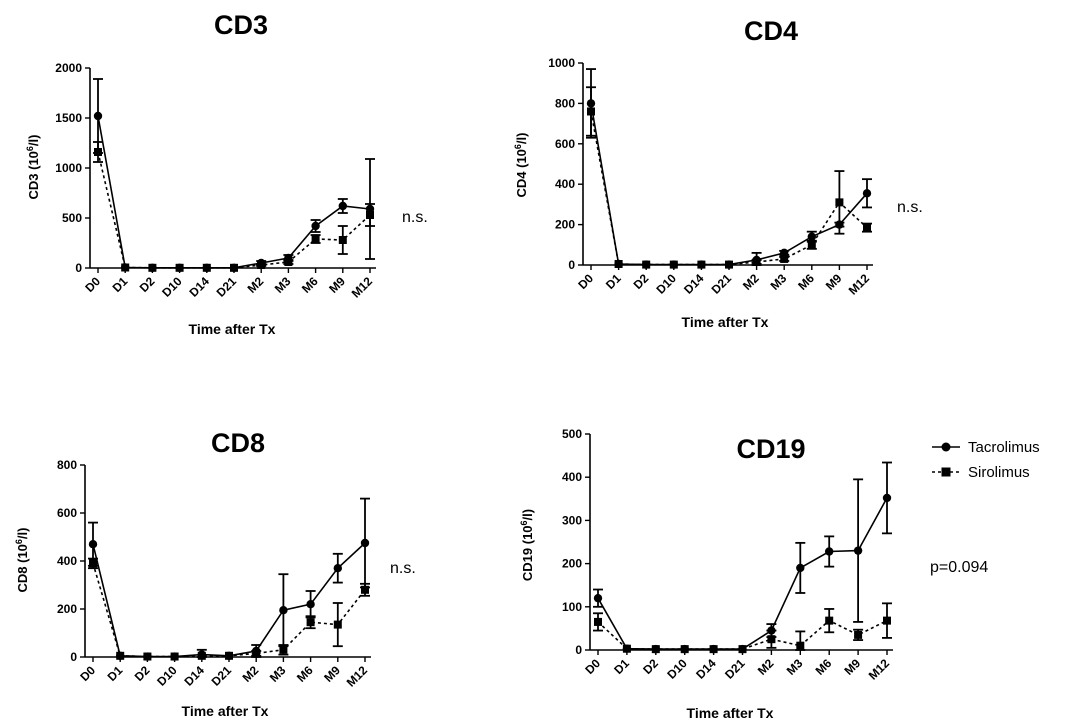 This screenshot has height=721, width=1068. What do you see at coordinates (946, 472) in the screenshot?
I see `legend-square-marker` at bounding box center [946, 472].